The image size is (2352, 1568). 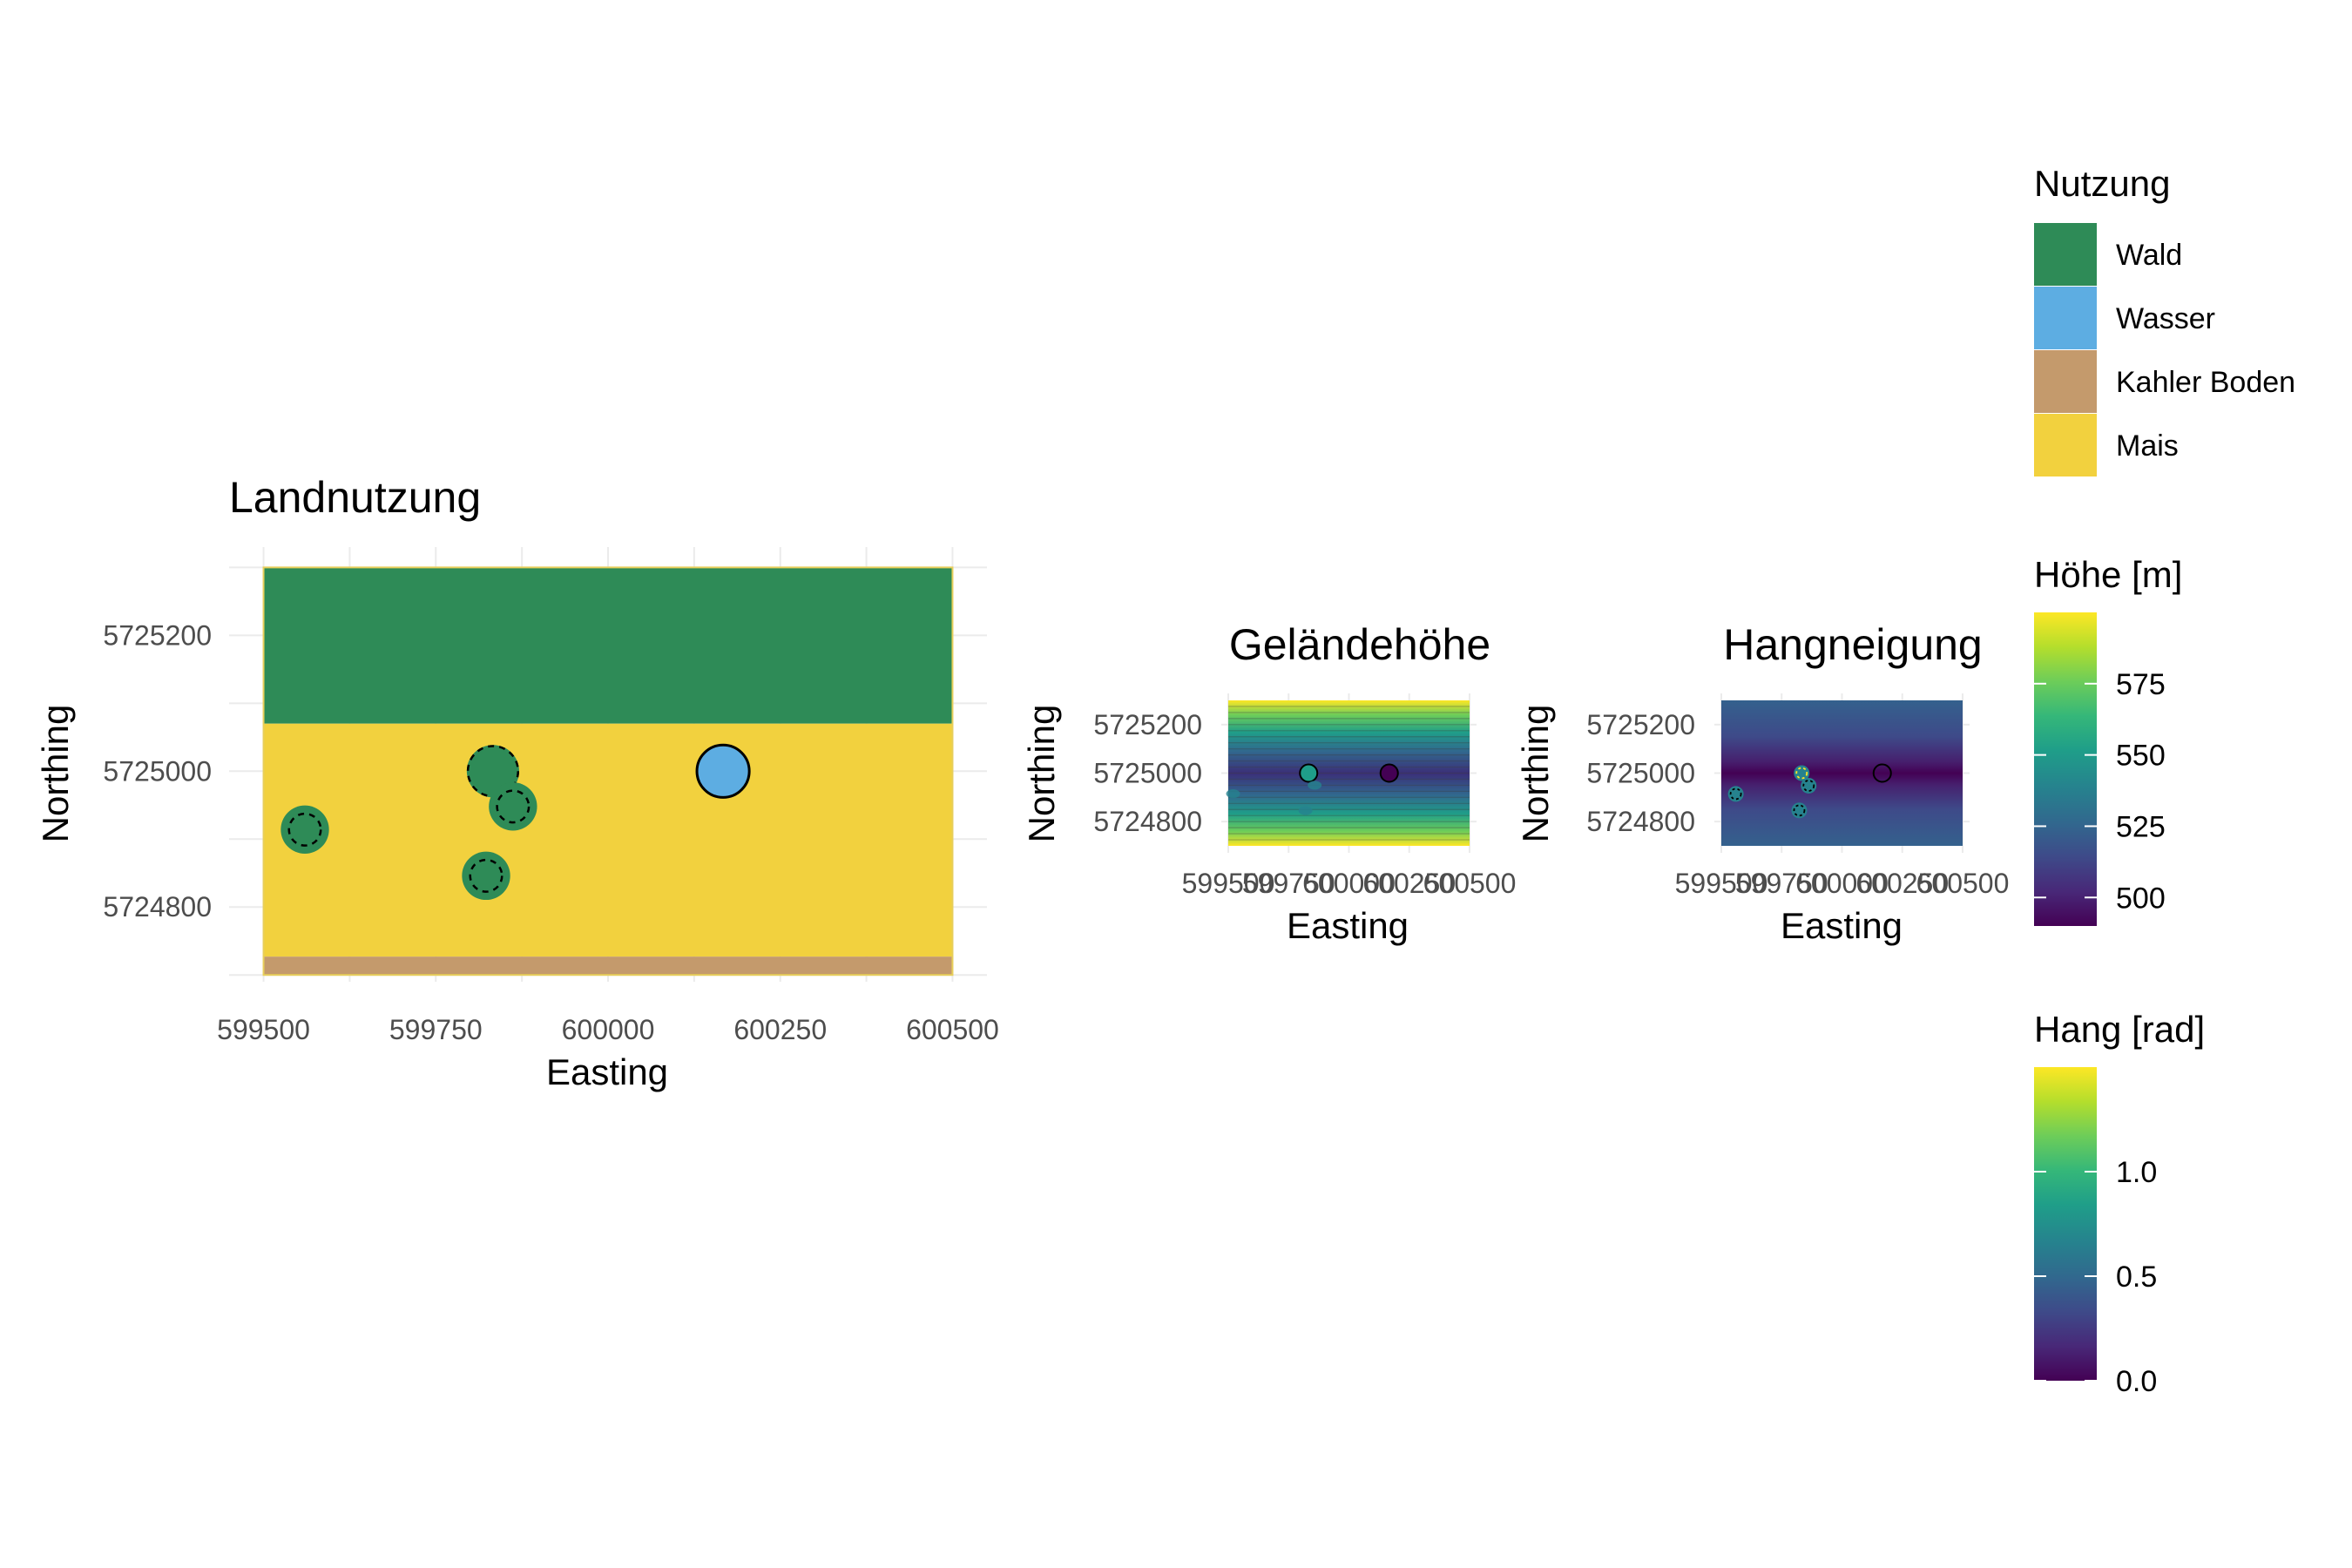 I want to click on p2-y-tick-label: 5725000, so click(x=1147, y=773).